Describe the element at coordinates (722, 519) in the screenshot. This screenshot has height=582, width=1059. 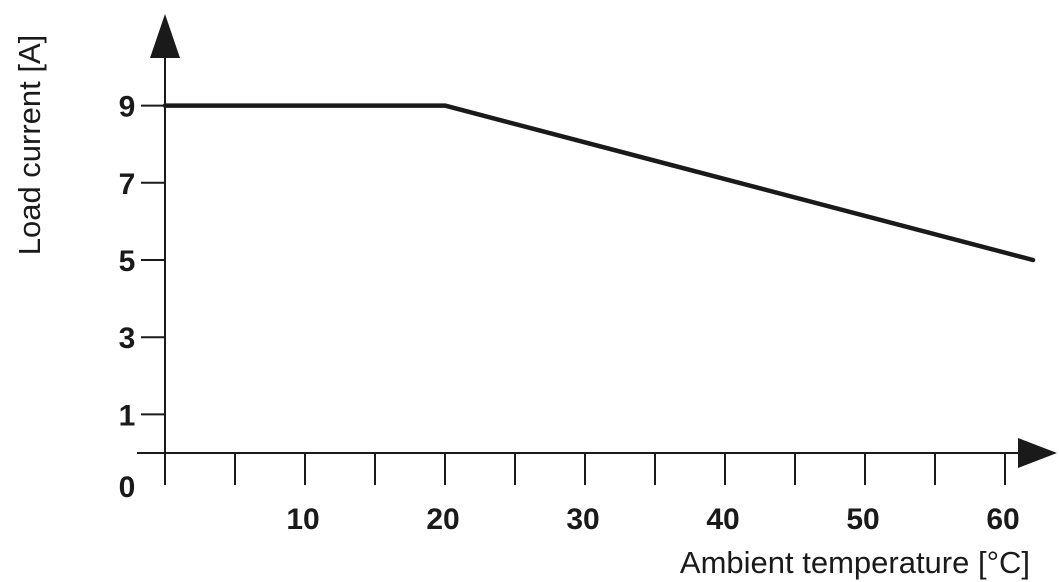
I see `x-tick-label-40: 40` at that location.